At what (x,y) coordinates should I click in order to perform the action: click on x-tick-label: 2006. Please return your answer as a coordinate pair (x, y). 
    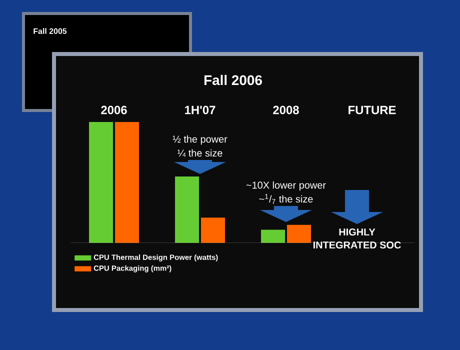
    Looking at the image, I should click on (114, 110).